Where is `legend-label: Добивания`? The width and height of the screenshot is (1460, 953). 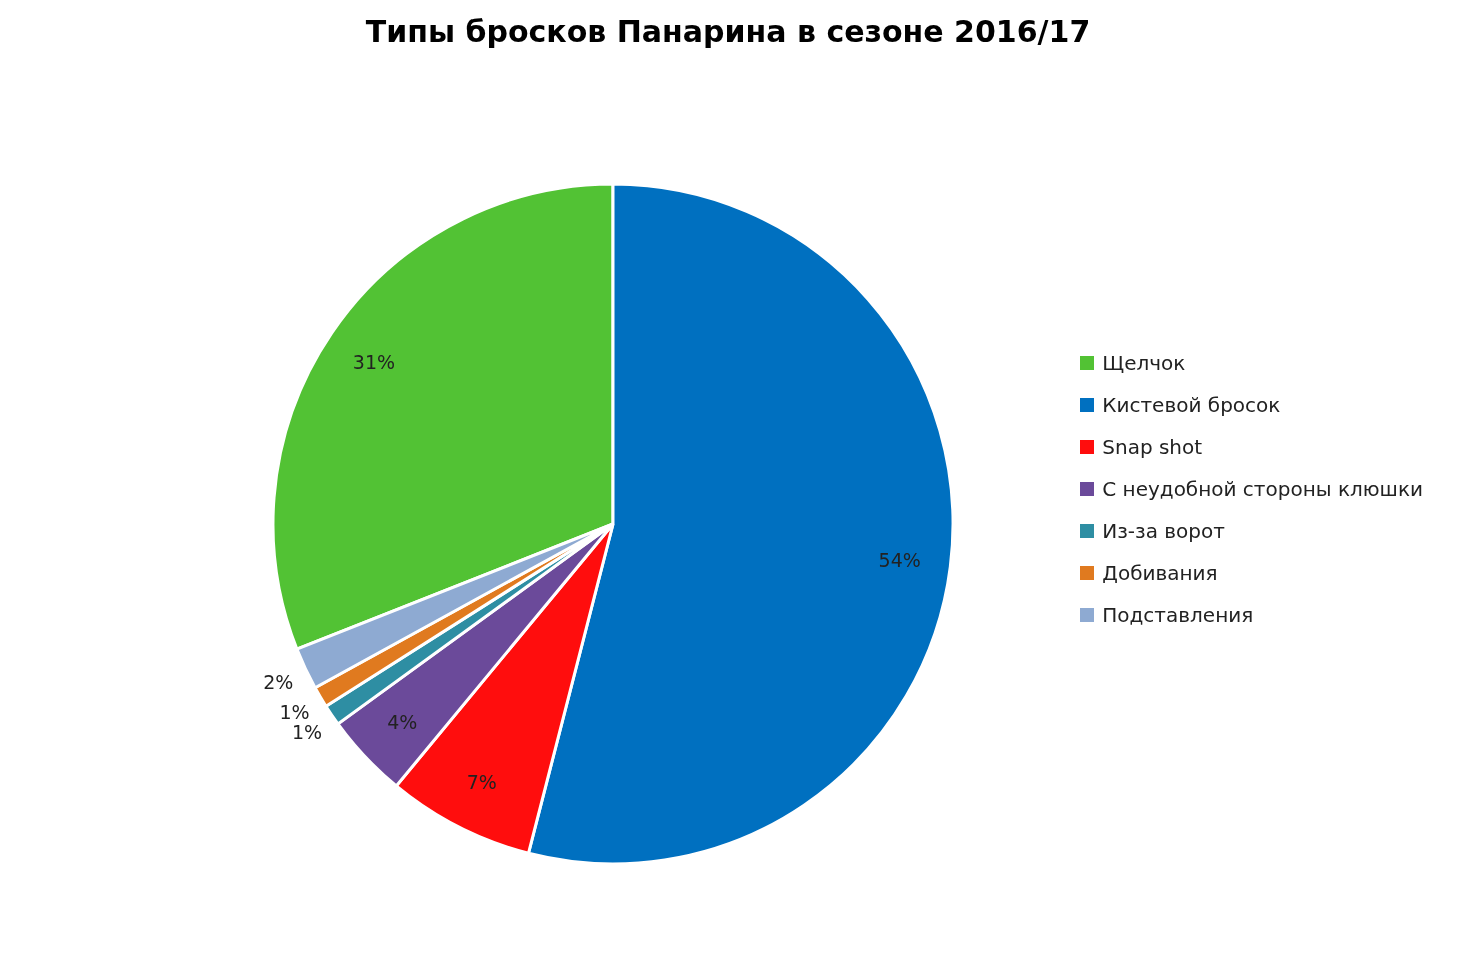
legend-label: Добивания is located at coordinates (1160, 573).